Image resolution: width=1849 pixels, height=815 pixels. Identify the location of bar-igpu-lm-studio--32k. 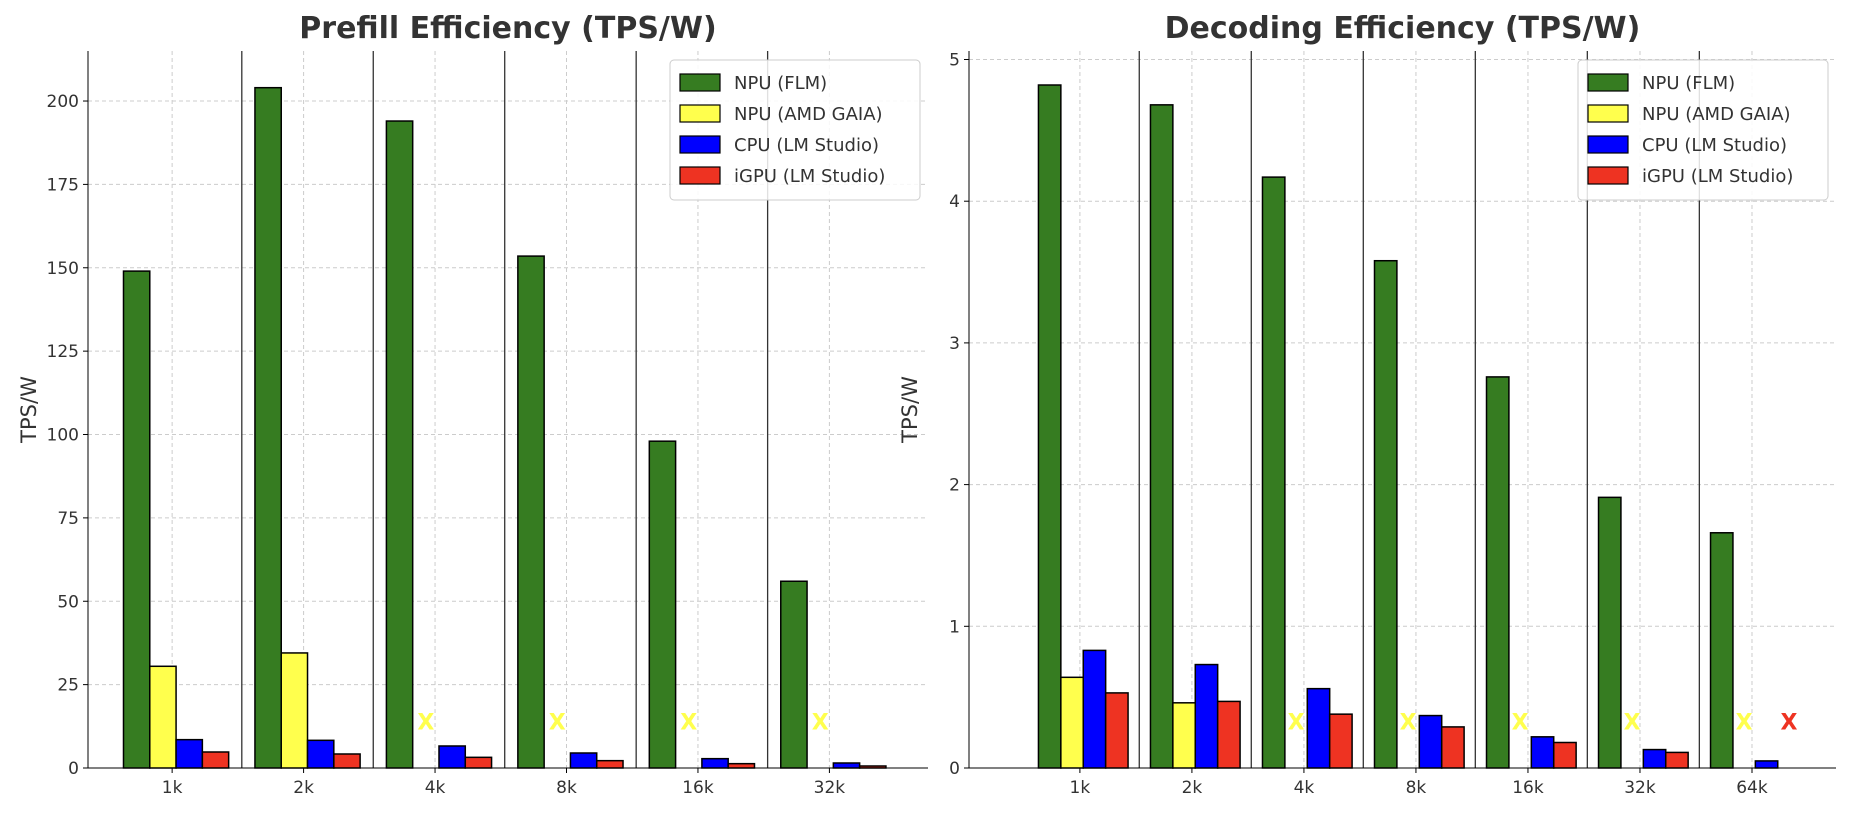
(1676, 760).